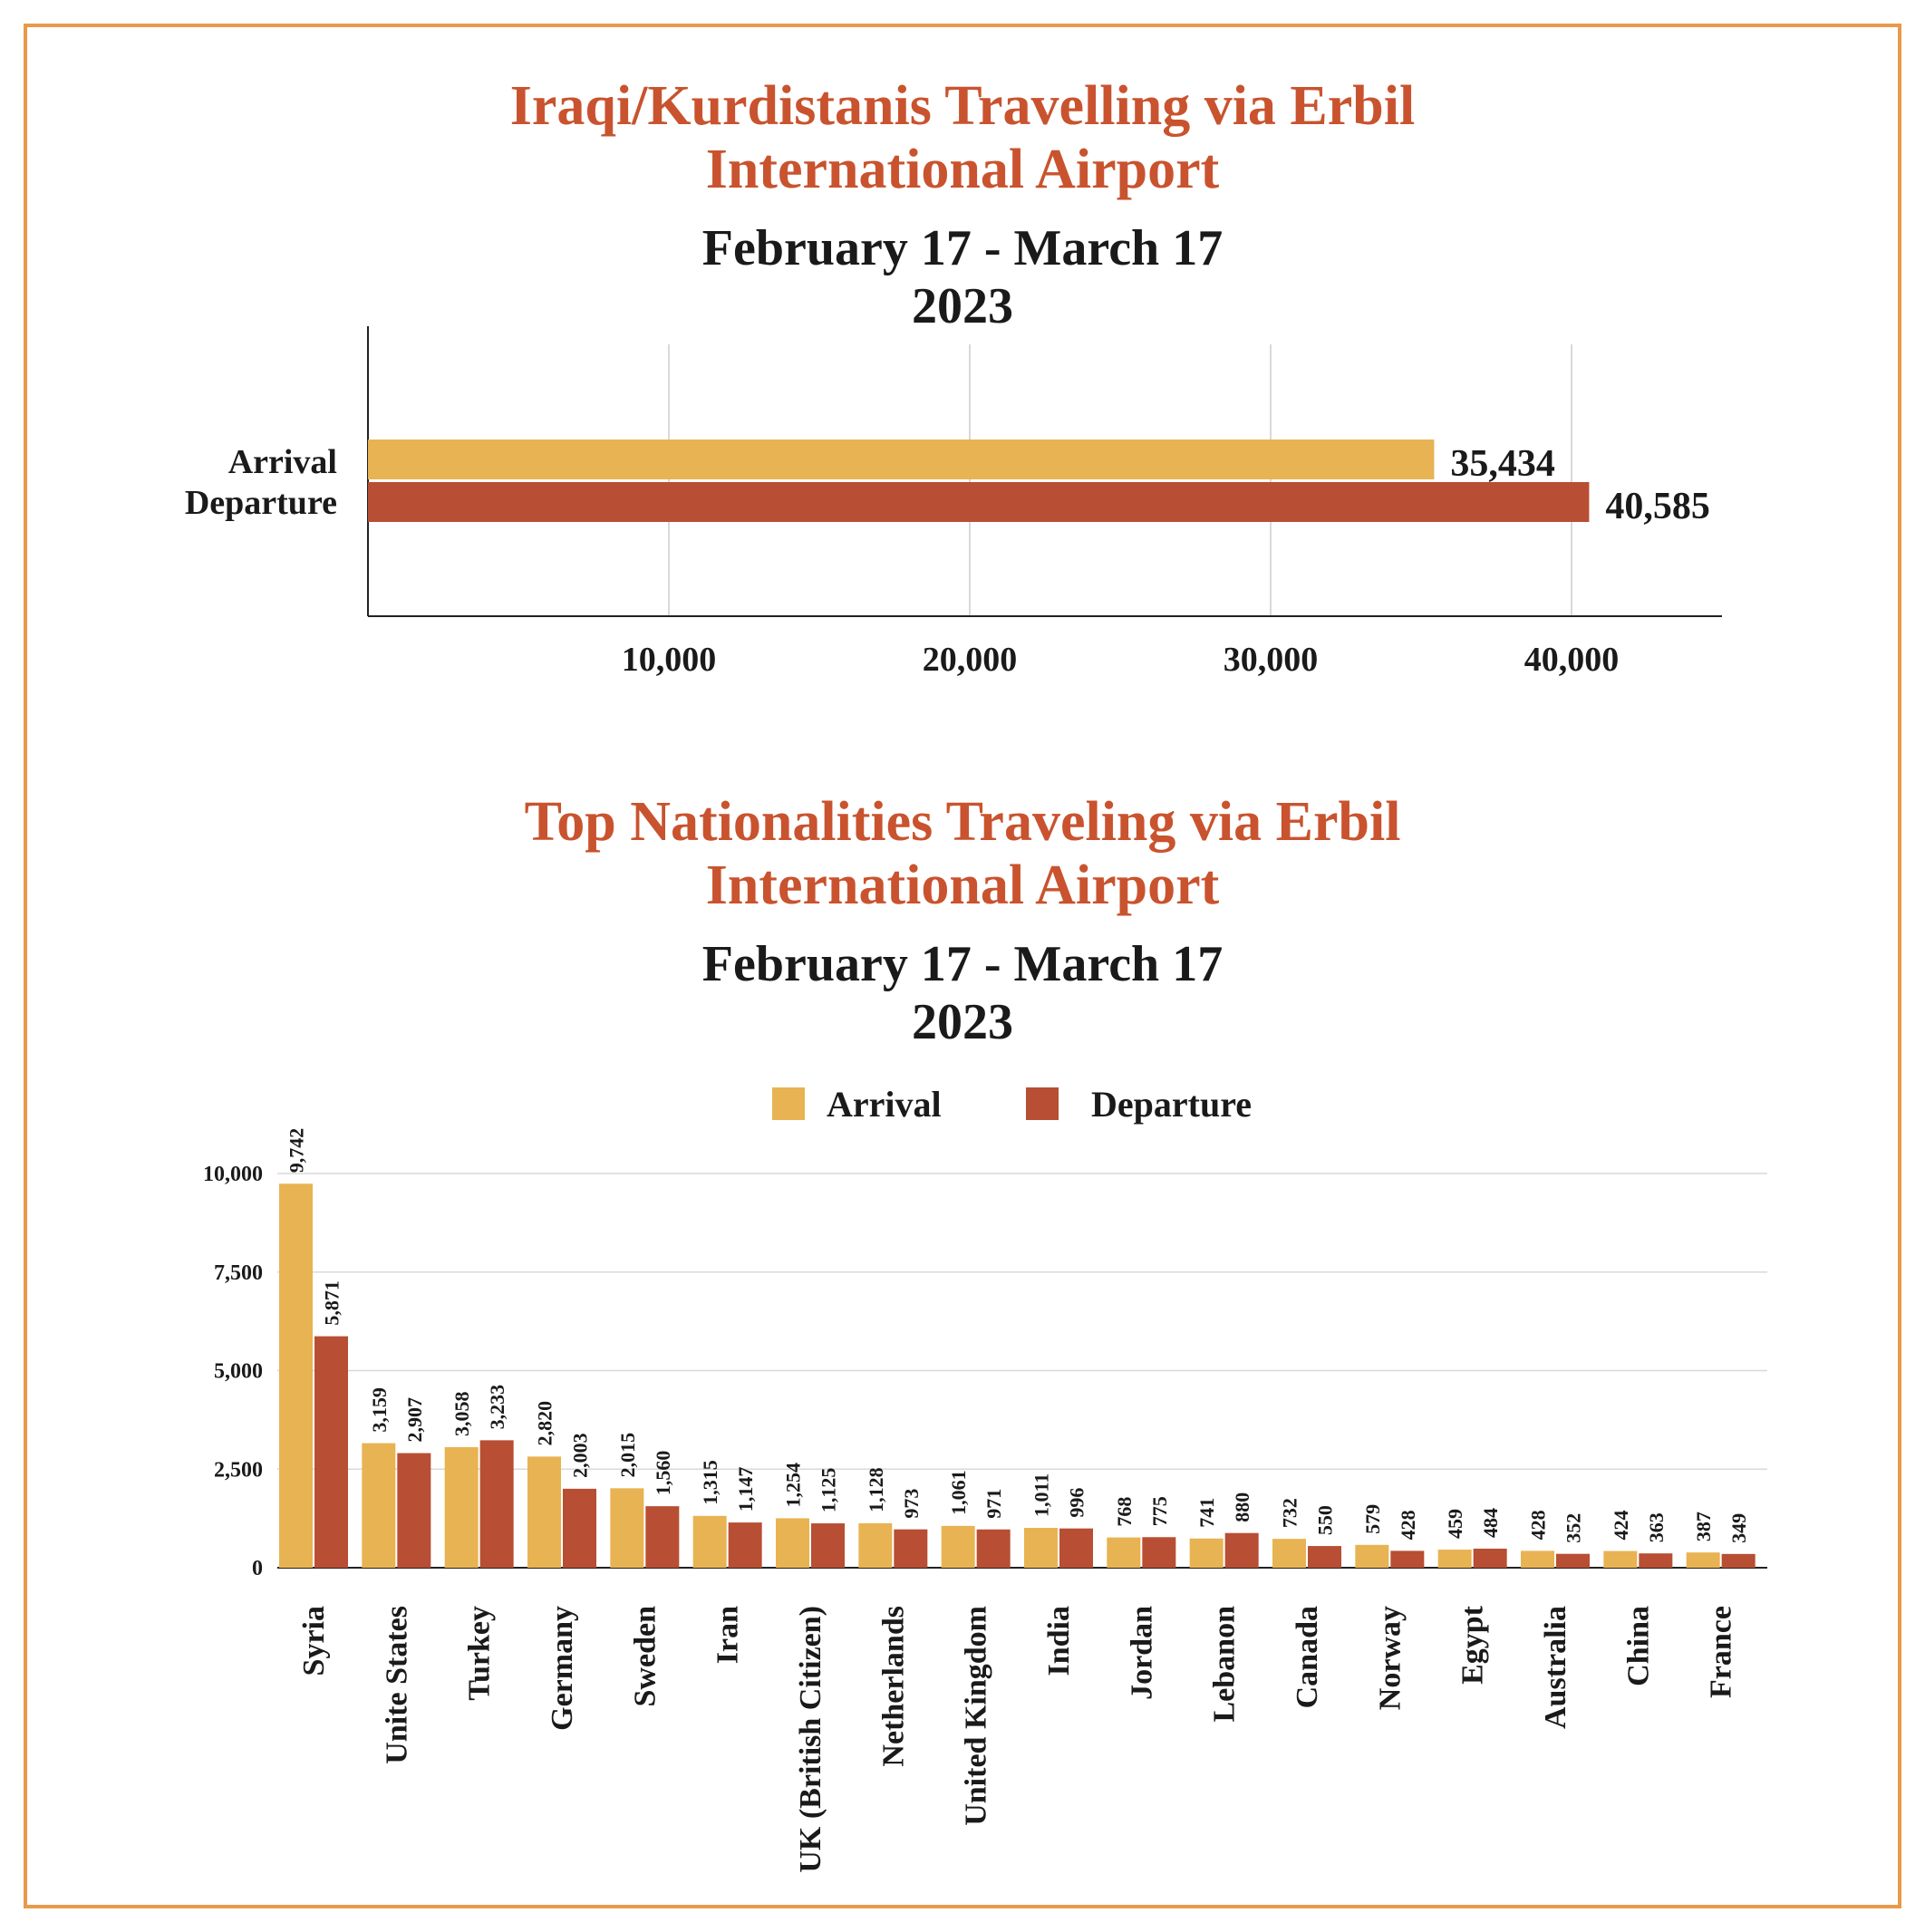 The width and height of the screenshot is (1925, 1932). Describe the element at coordinates (379, 1410) in the screenshot. I see `bar-value-label: 3,159` at that location.